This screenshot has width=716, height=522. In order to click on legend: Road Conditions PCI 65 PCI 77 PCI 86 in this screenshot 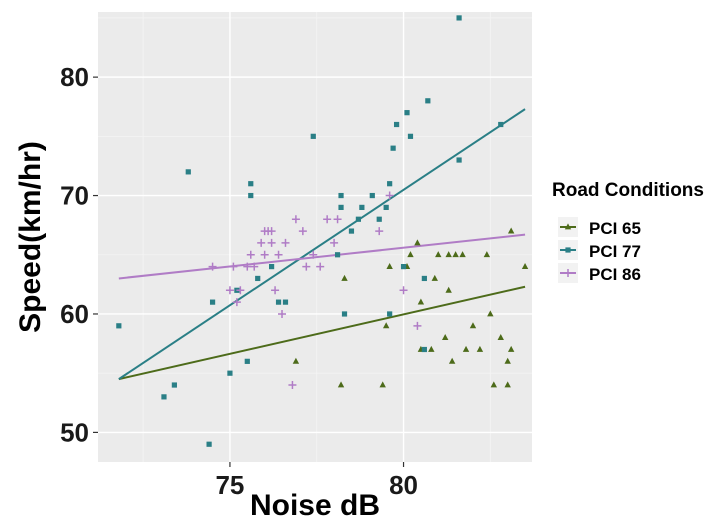, I will do `click(628, 232)`.